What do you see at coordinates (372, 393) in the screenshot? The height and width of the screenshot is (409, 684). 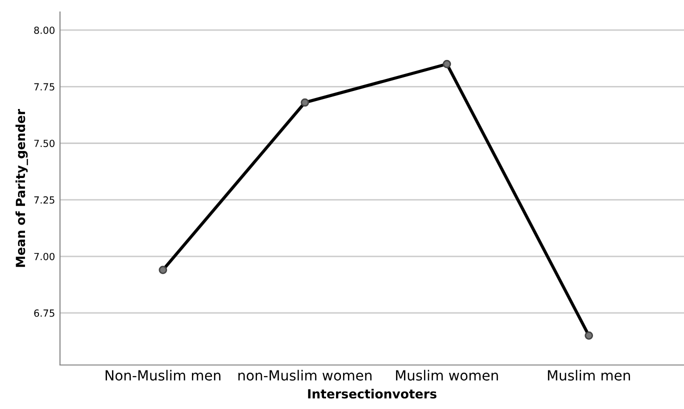 I see `x-axis-title: Intersectionvoters` at bounding box center [372, 393].